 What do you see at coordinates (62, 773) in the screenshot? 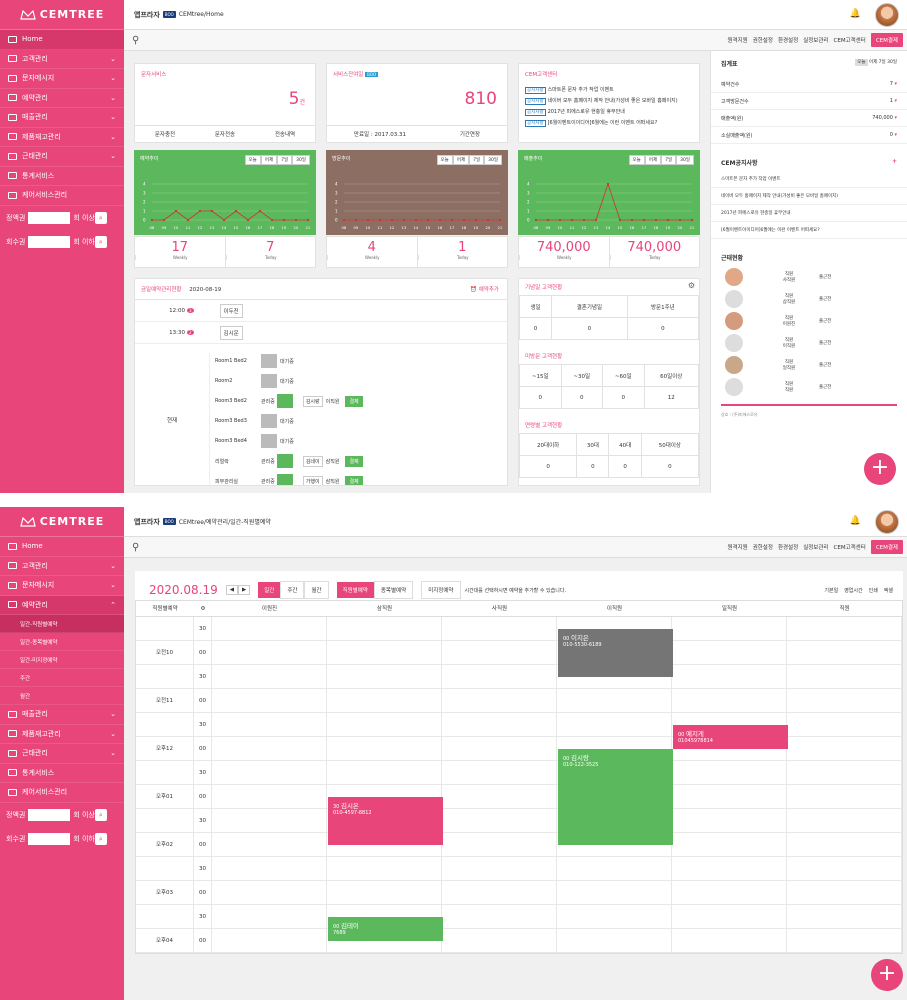
I see `menu-stats: 통계서비스` at bounding box center [62, 773].